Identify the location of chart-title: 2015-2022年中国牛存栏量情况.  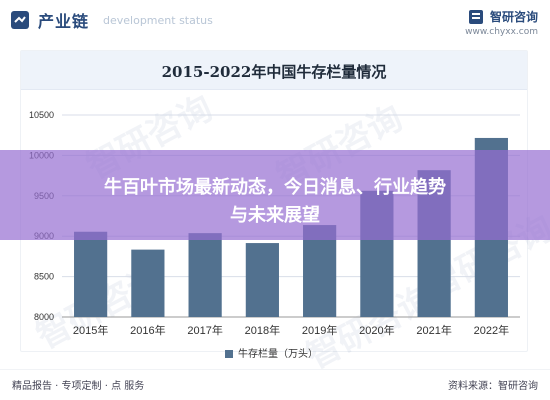
(274, 72).